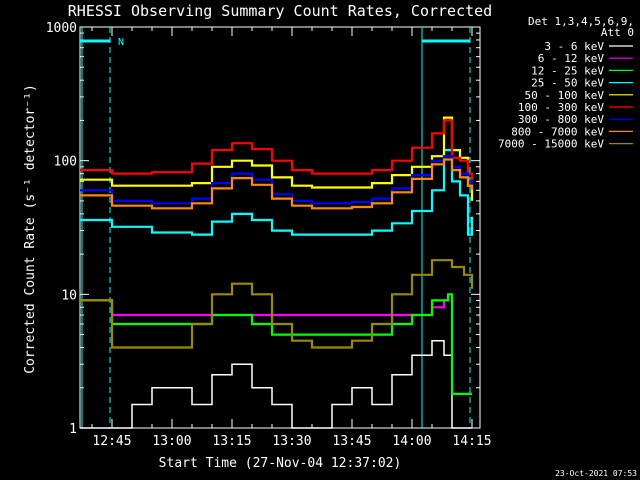 Image resolution: width=640 pixels, height=480 pixels. I want to click on legend-label: 7000 - 15000 keV, so click(551, 144).